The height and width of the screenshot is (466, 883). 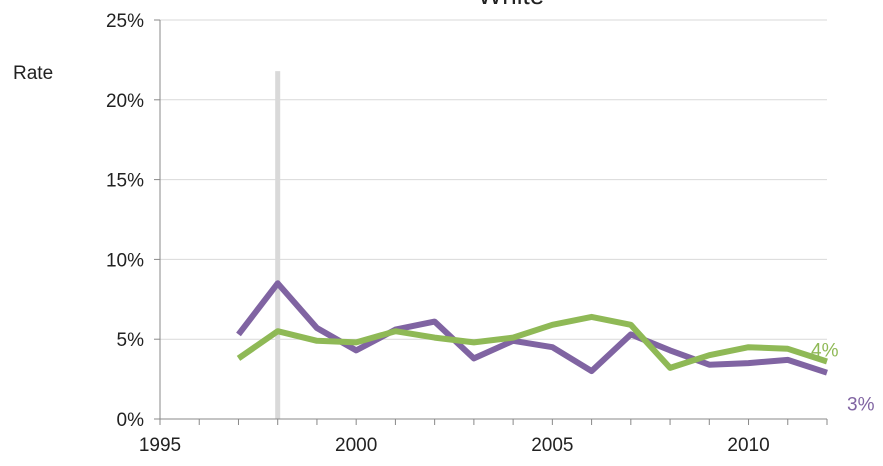 I want to click on y-tick-label: 10%, so click(x=125, y=260).